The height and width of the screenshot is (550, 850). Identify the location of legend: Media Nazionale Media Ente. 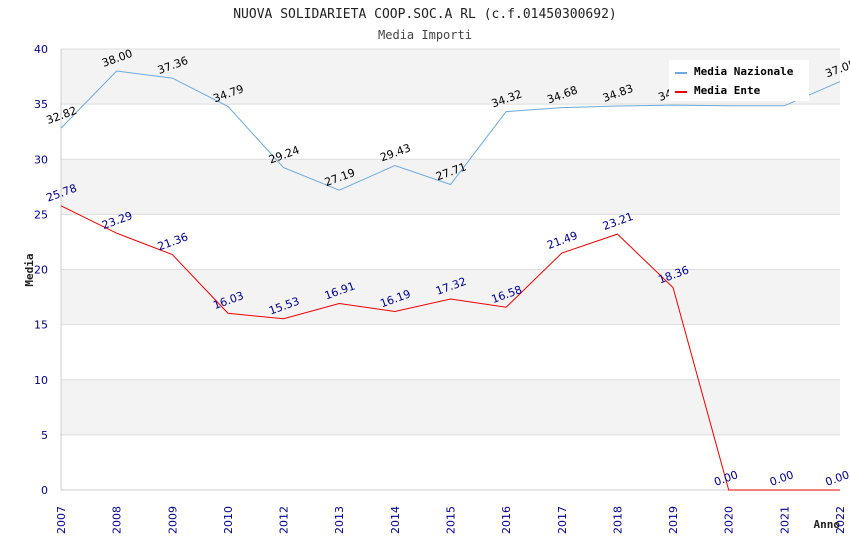
(739, 80).